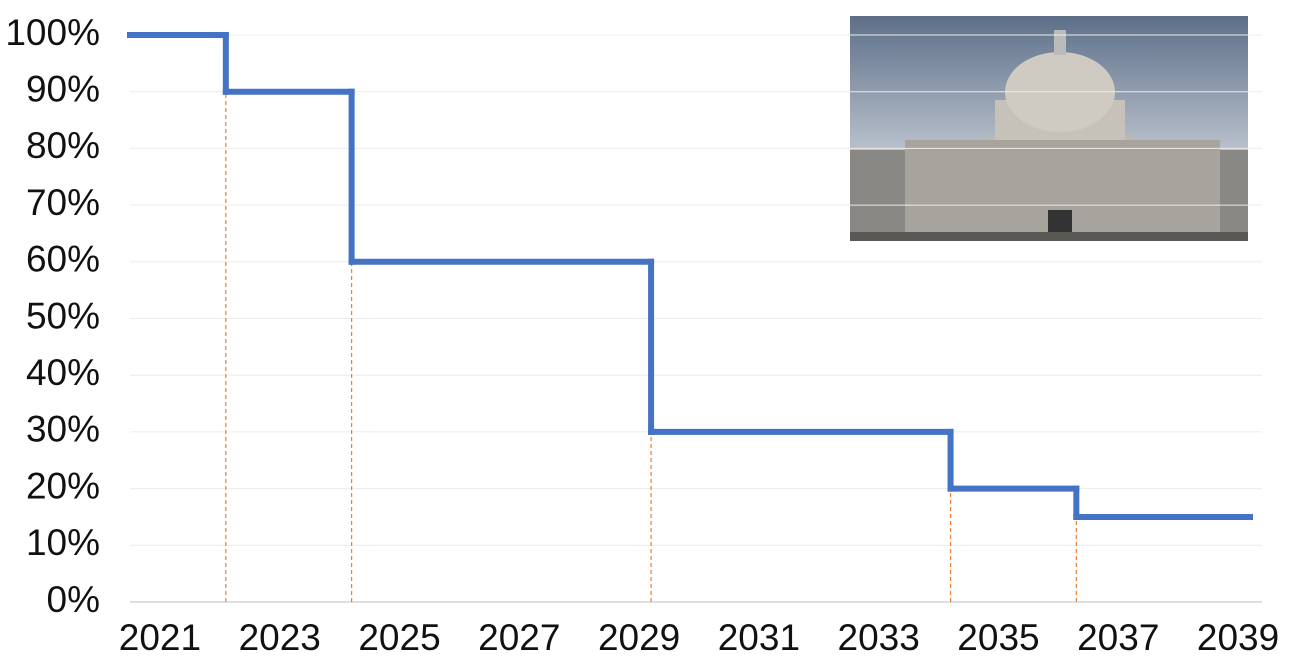 The width and height of the screenshot is (1298, 662). I want to click on x-tick-label: 2037, so click(1118, 637).